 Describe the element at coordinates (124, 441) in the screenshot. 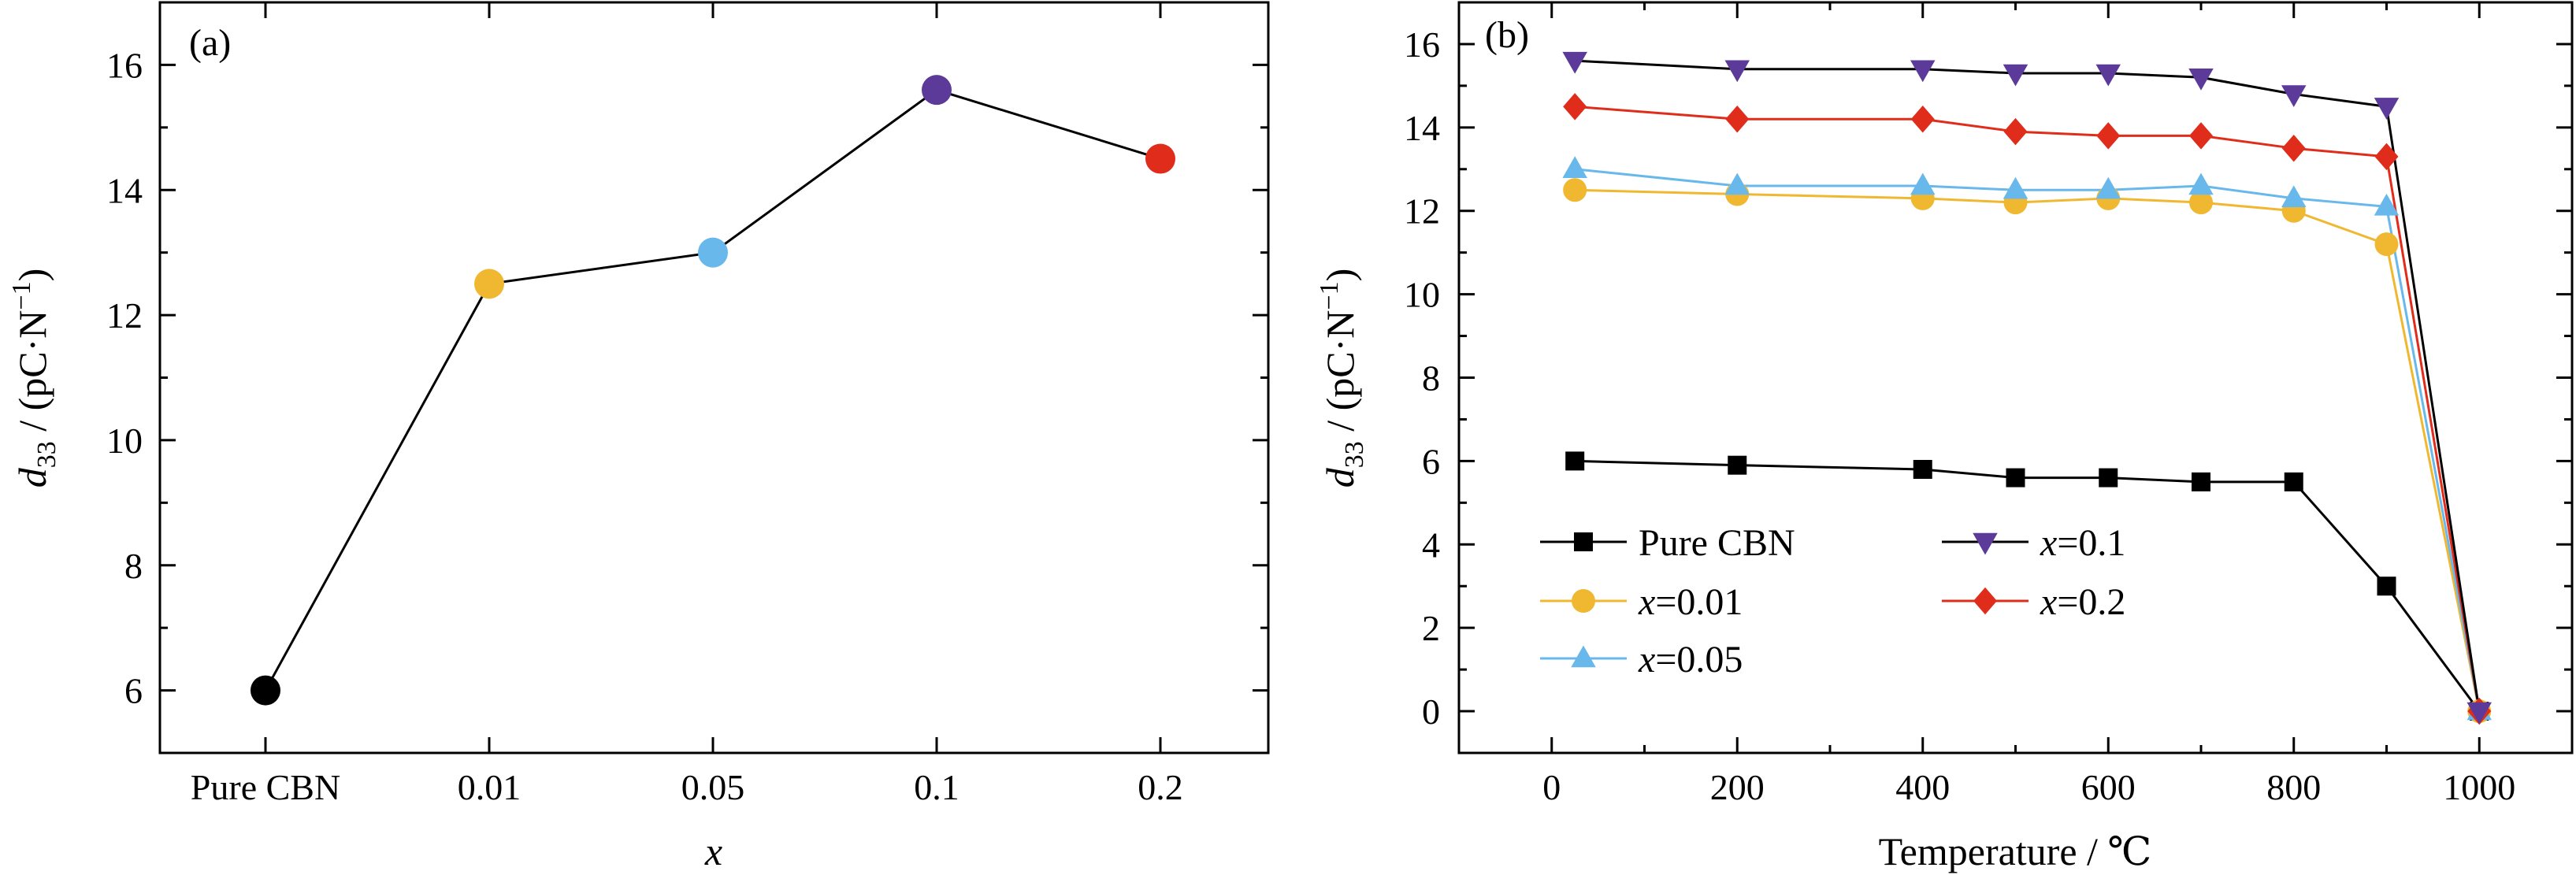

I see `panel-a-y-tick-label: 10` at that location.